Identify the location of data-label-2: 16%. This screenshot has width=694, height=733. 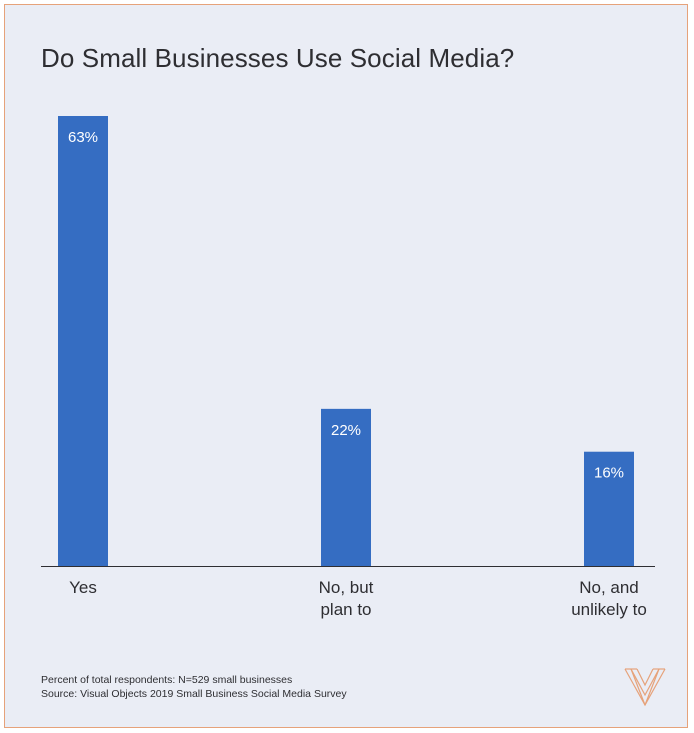
(609, 473).